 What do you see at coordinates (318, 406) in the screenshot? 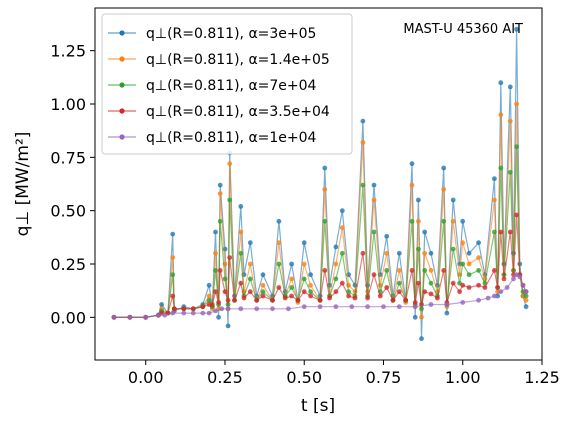
I see `x-axis-label: t [s]` at bounding box center [318, 406].